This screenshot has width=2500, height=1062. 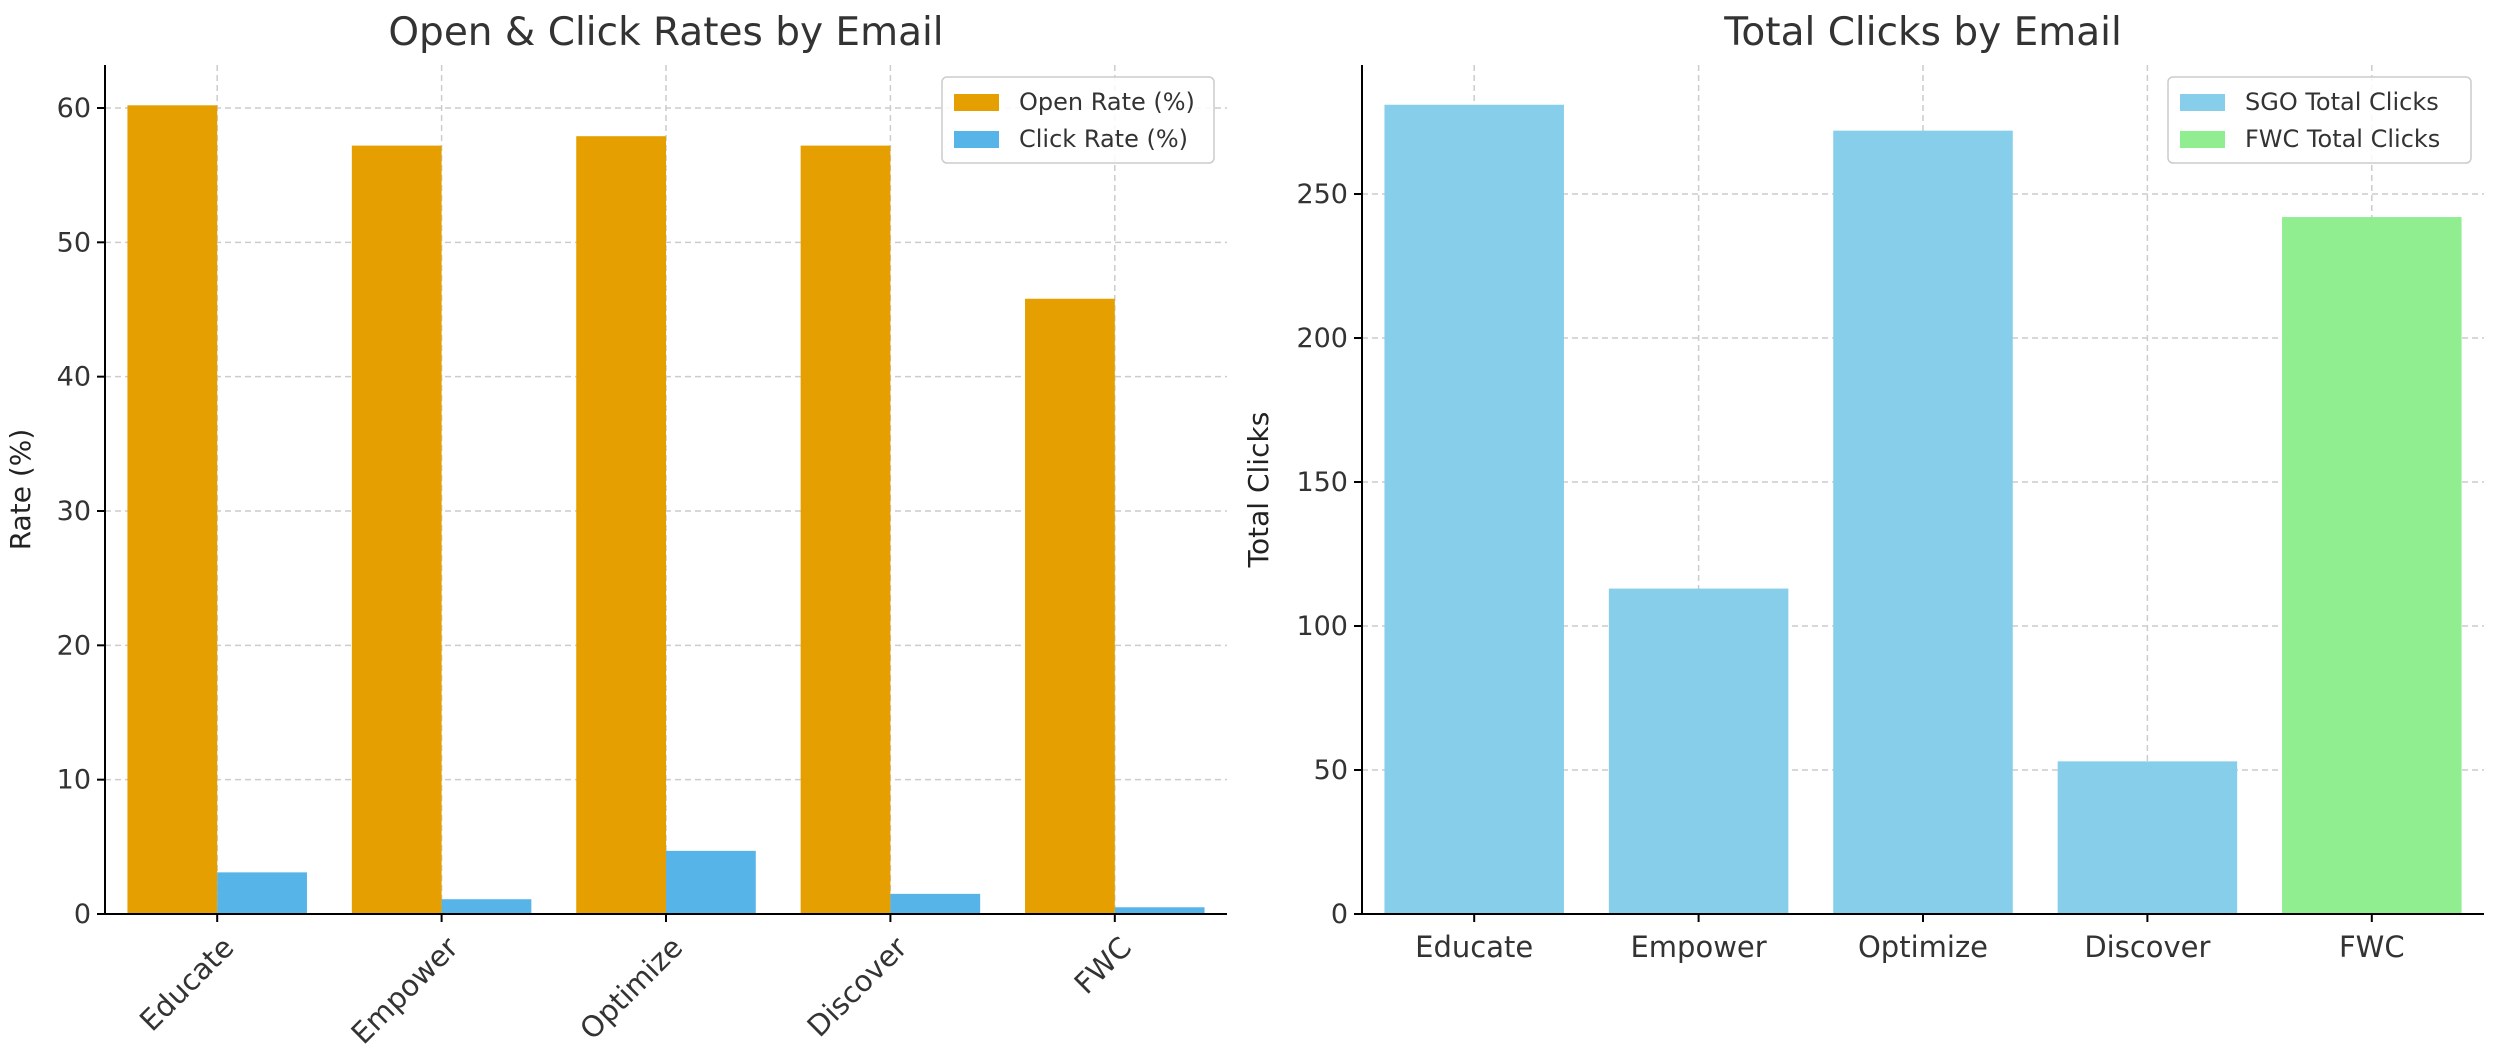 What do you see at coordinates (2342, 102) in the screenshot?
I see `legend-label: SGO Total Clicks` at bounding box center [2342, 102].